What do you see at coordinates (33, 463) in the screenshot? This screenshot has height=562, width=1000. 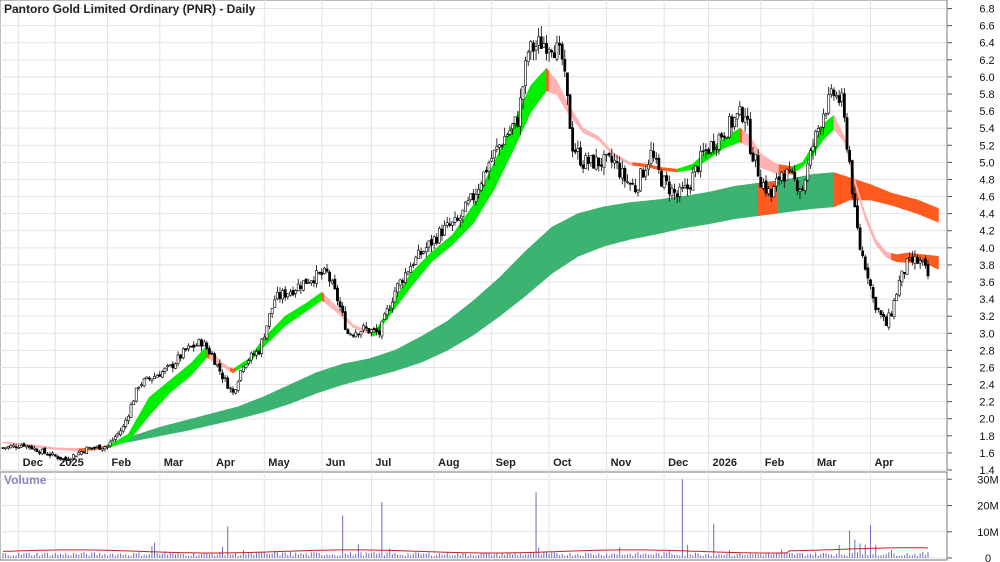 I see `date-tick-label: Dec` at bounding box center [33, 463].